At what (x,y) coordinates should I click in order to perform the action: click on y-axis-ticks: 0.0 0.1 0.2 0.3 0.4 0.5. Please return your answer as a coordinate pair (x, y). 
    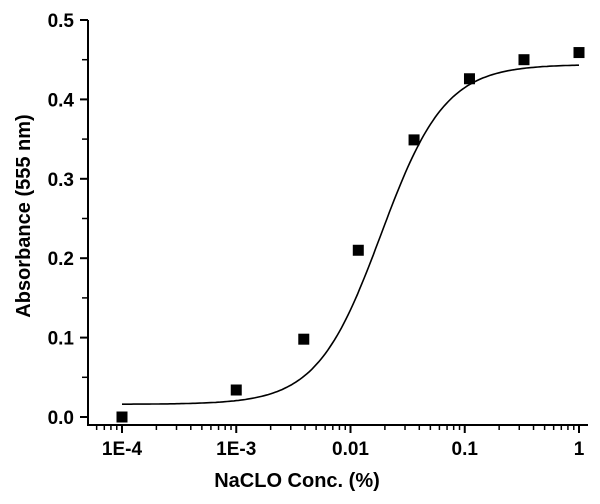
    Looking at the image, I should click on (68, 220).